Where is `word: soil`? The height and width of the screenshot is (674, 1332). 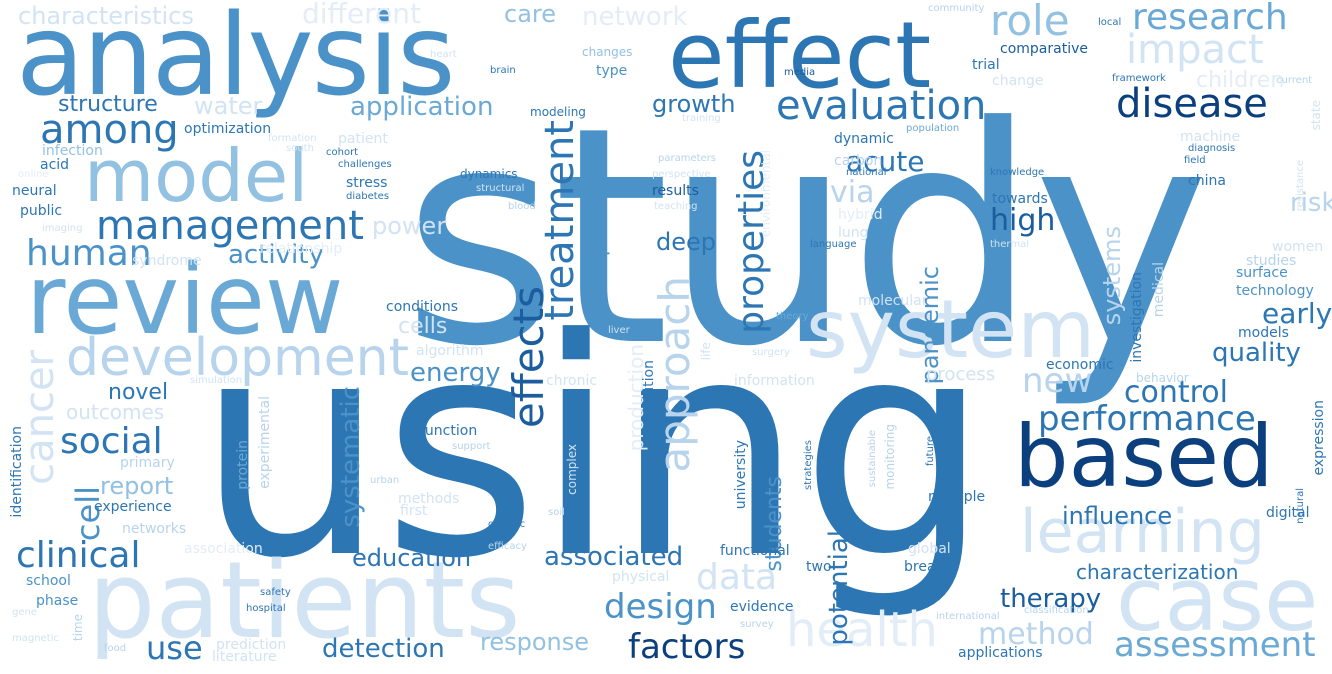 word: soil is located at coordinates (556, 512).